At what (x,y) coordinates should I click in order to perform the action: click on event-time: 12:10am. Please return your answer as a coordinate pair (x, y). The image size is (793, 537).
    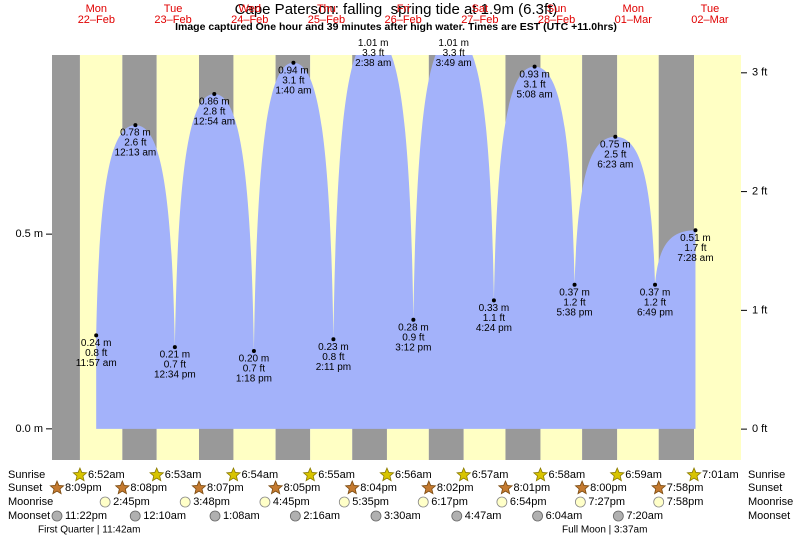
    Looking at the image, I should click on (164, 516).